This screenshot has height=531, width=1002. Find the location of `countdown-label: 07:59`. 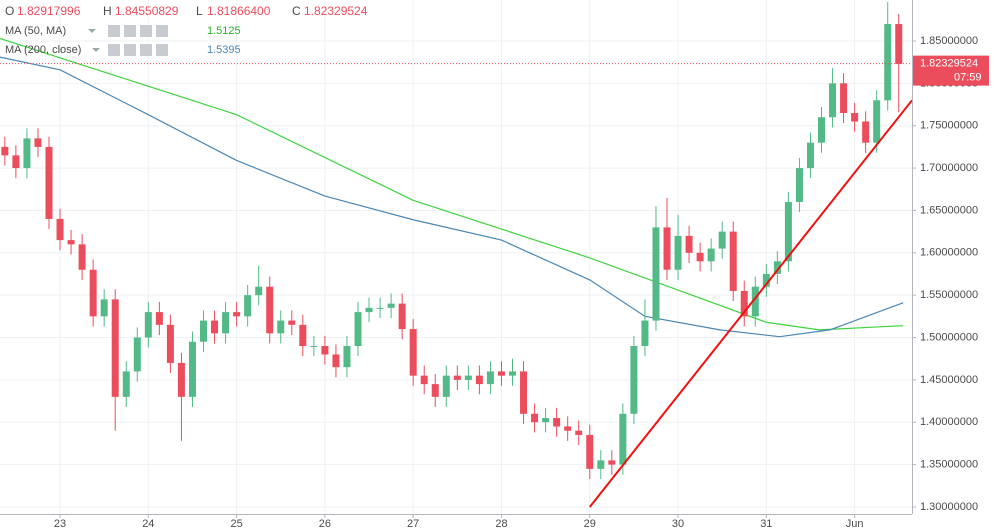

countdown-label: 07:59 is located at coordinates (968, 78).